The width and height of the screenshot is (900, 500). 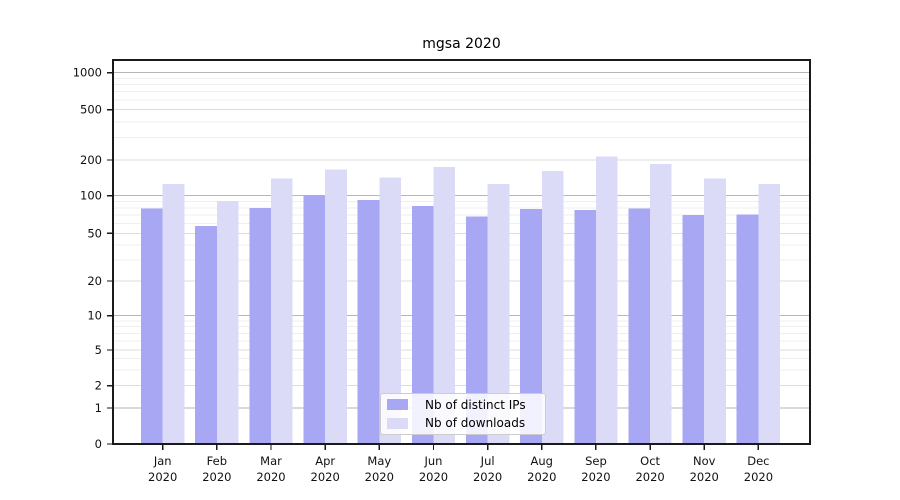 I want to click on y-tick-label: 1, so click(x=98, y=408).